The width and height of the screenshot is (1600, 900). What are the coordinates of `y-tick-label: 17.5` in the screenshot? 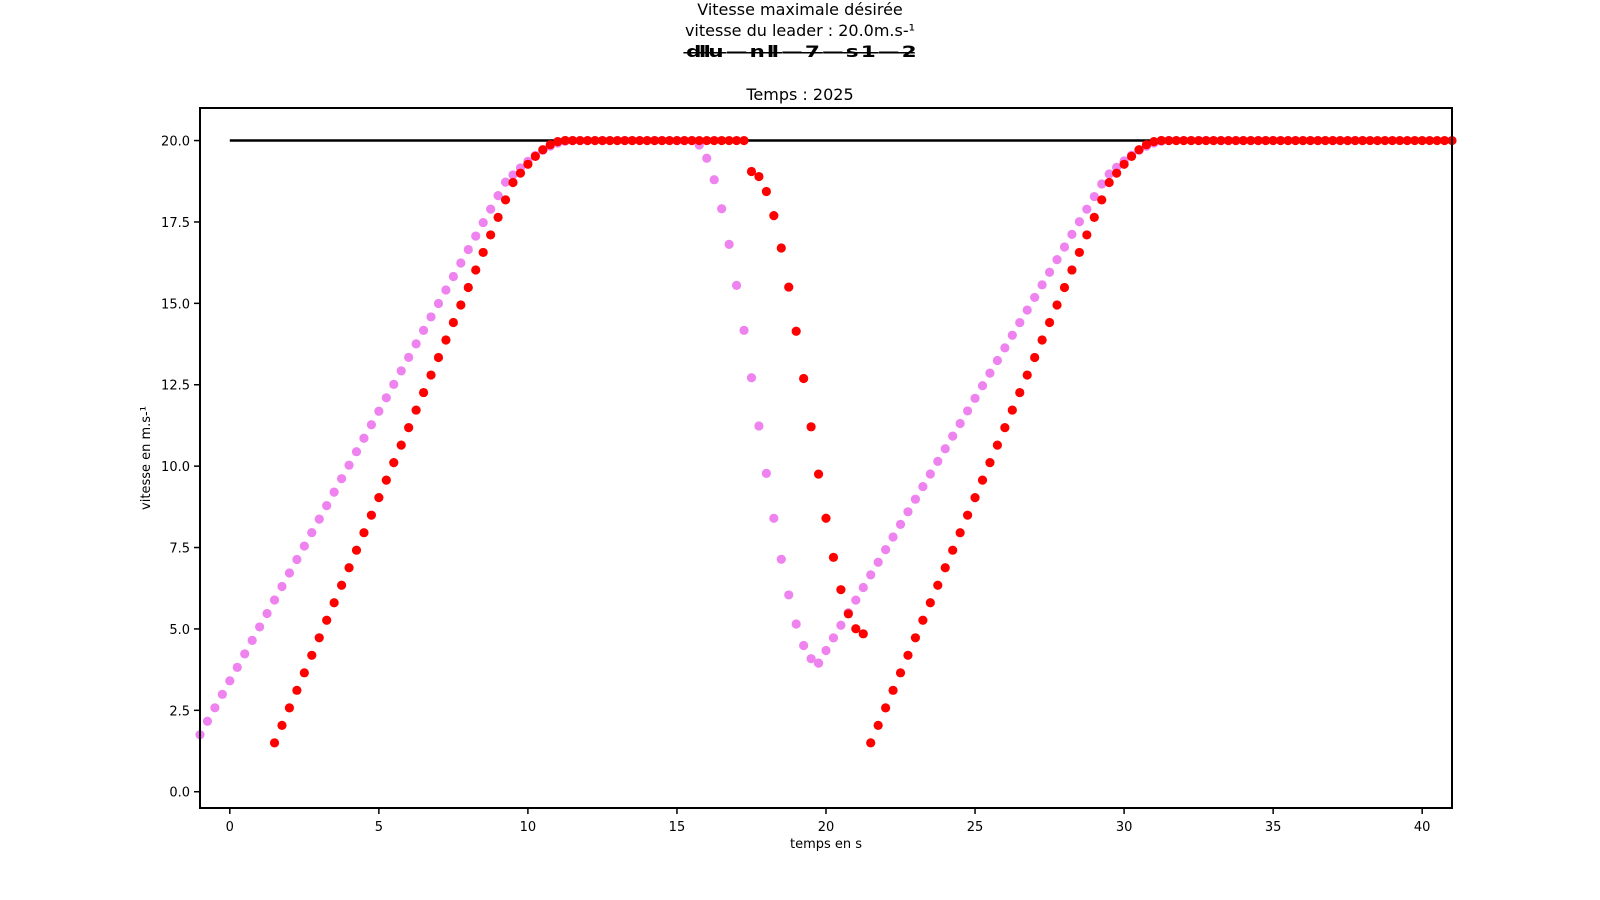 It's located at (175, 223).